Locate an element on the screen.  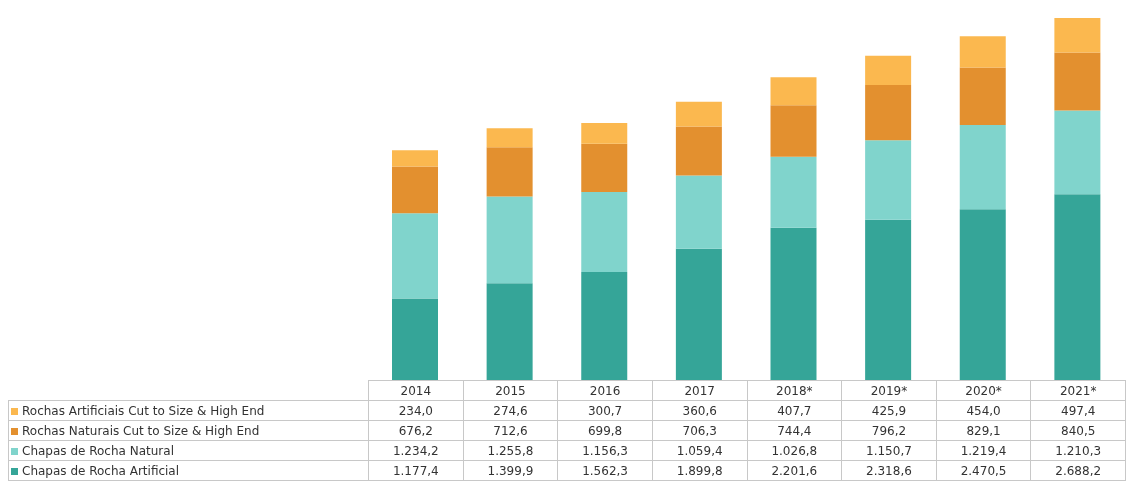
data-label: 1.210,3 is located at coordinates (1078, 450).